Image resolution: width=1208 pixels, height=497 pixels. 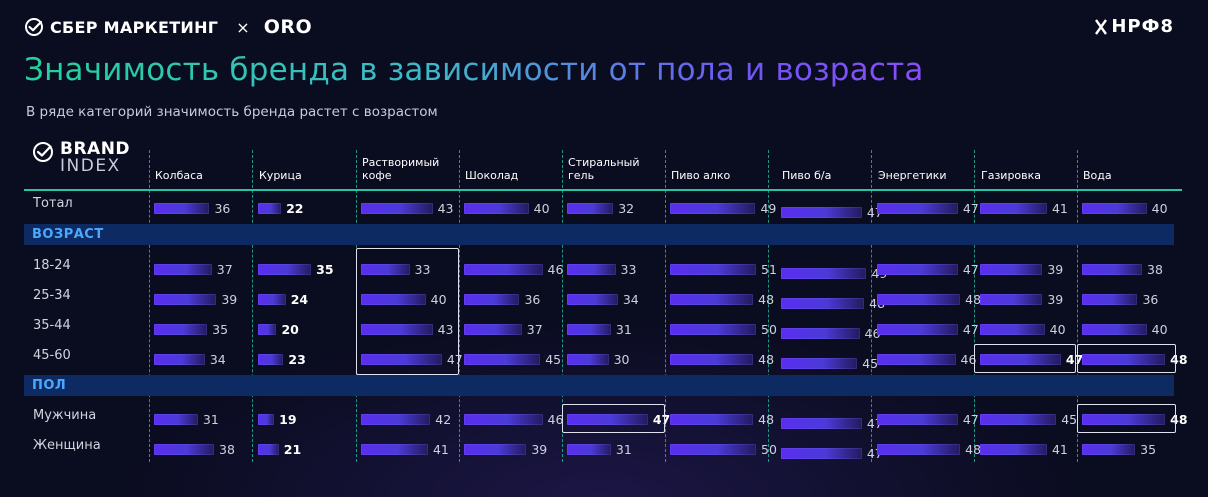 I want to click on data-cell: 48, so click(x=722, y=359).